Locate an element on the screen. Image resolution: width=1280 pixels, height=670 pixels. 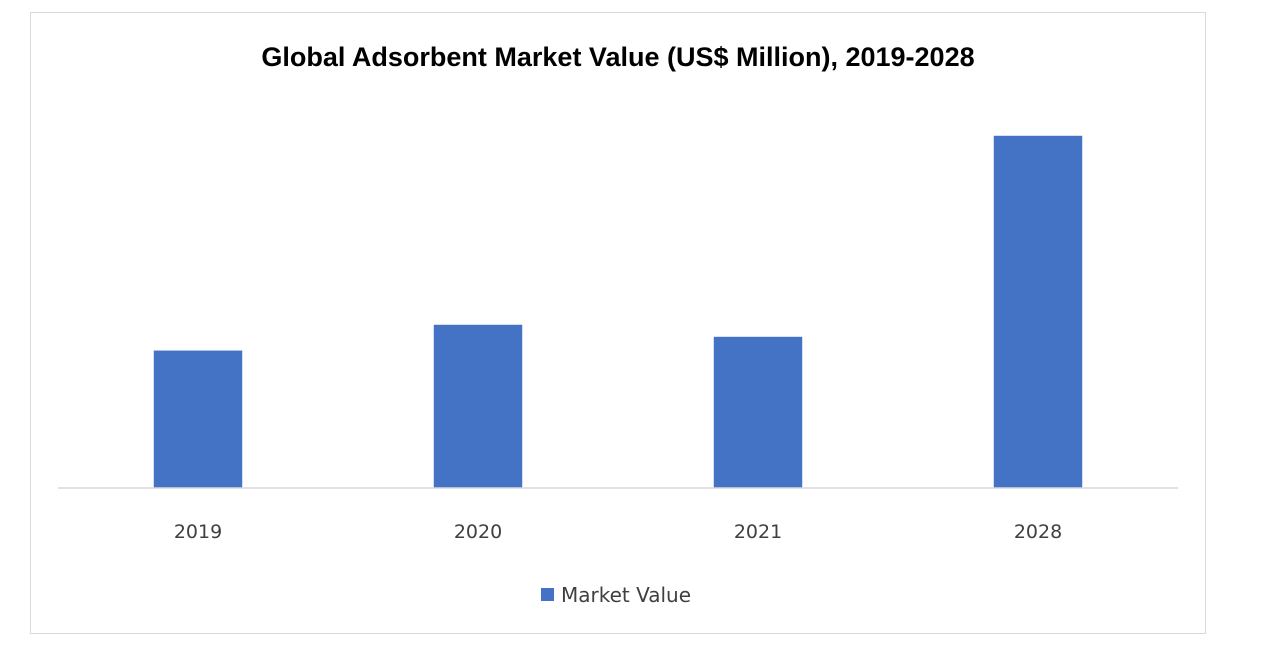
x-tick-label-2019: 2019 is located at coordinates (198, 532).